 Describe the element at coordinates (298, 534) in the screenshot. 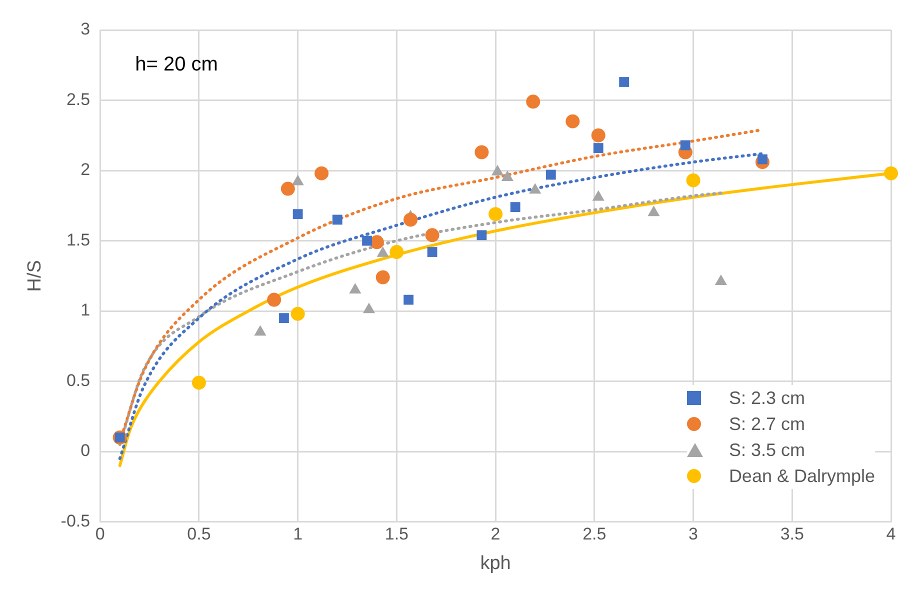

I see `x-tick-label: 1` at that location.